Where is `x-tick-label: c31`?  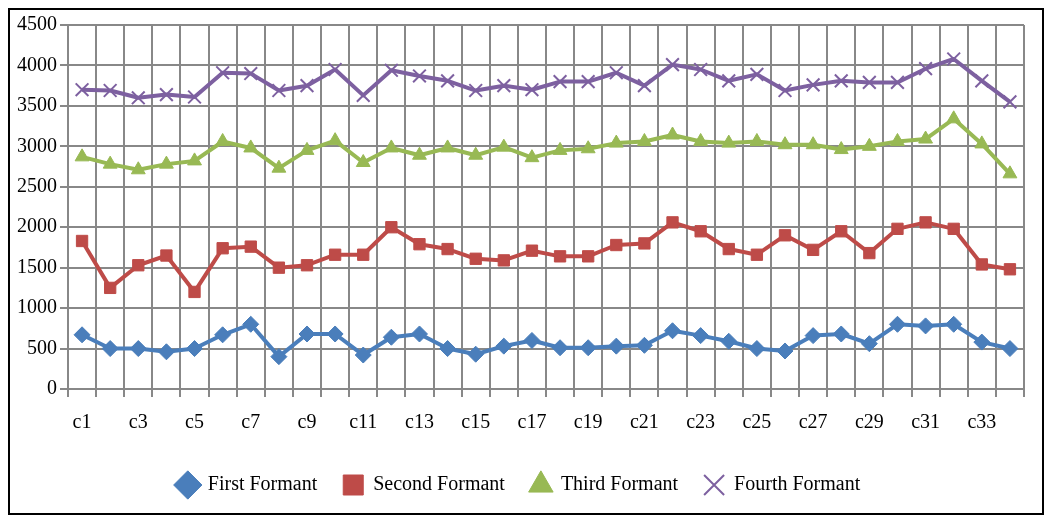
x-tick-label: c31 is located at coordinates (926, 421).